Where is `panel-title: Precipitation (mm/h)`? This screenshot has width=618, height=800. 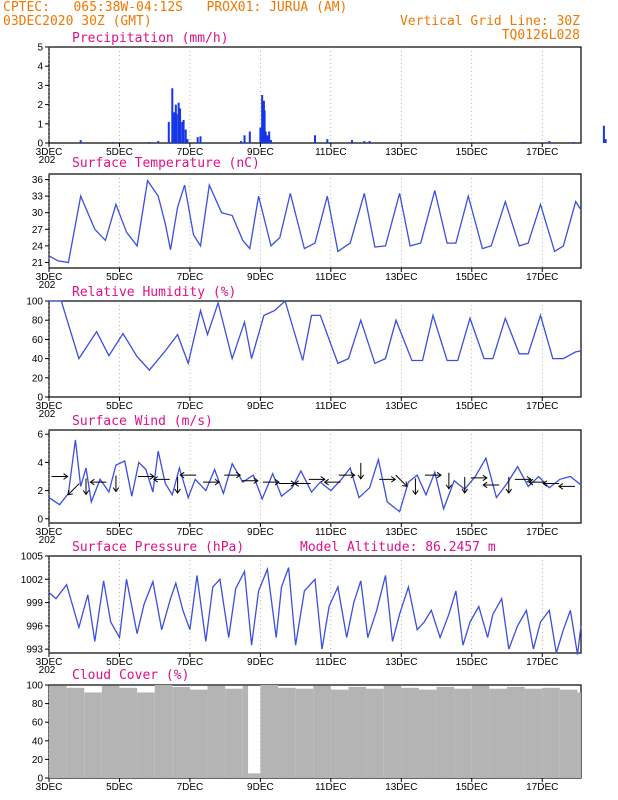 panel-title: Precipitation (mm/h) is located at coordinates (150, 38).